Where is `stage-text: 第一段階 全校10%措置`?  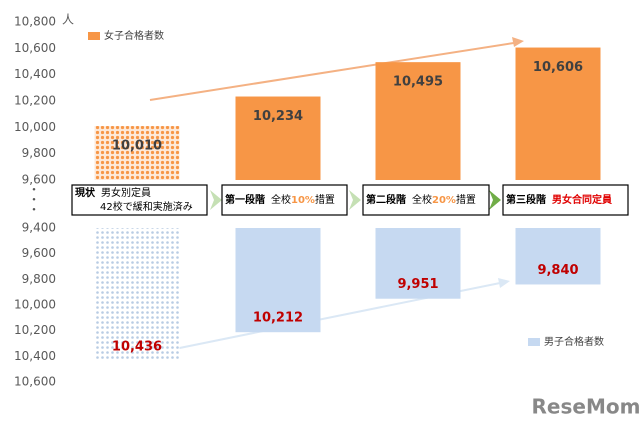 stage-text: 第一段階 全校10%措置 is located at coordinates (280, 199).